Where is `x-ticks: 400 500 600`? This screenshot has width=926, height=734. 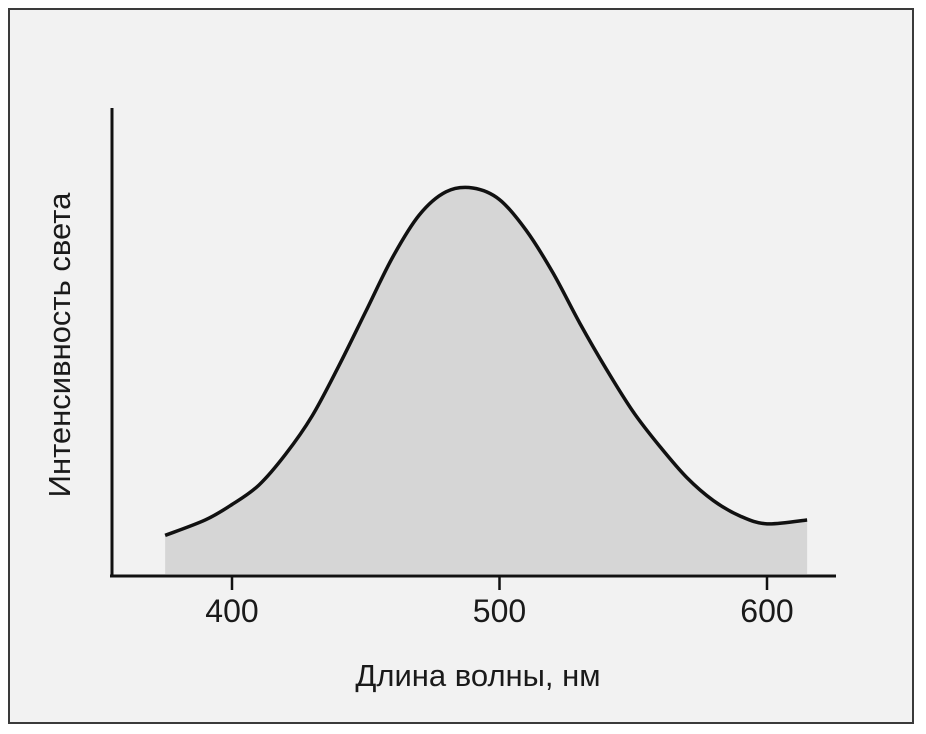
x-ticks: 400 500 600 is located at coordinates (499, 602).